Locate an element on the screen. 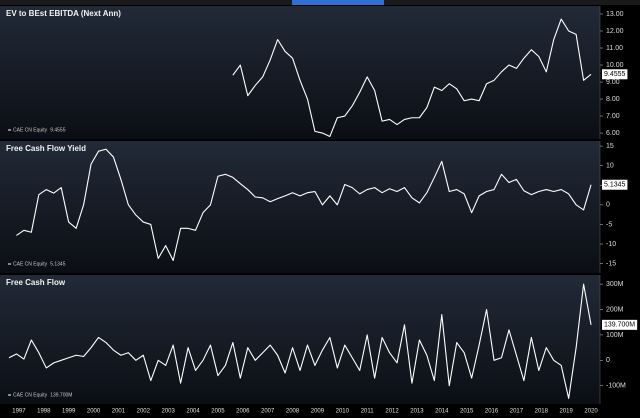 The width and height of the screenshot is (640, 418). x-tick-label: 2016 is located at coordinates (492, 412).